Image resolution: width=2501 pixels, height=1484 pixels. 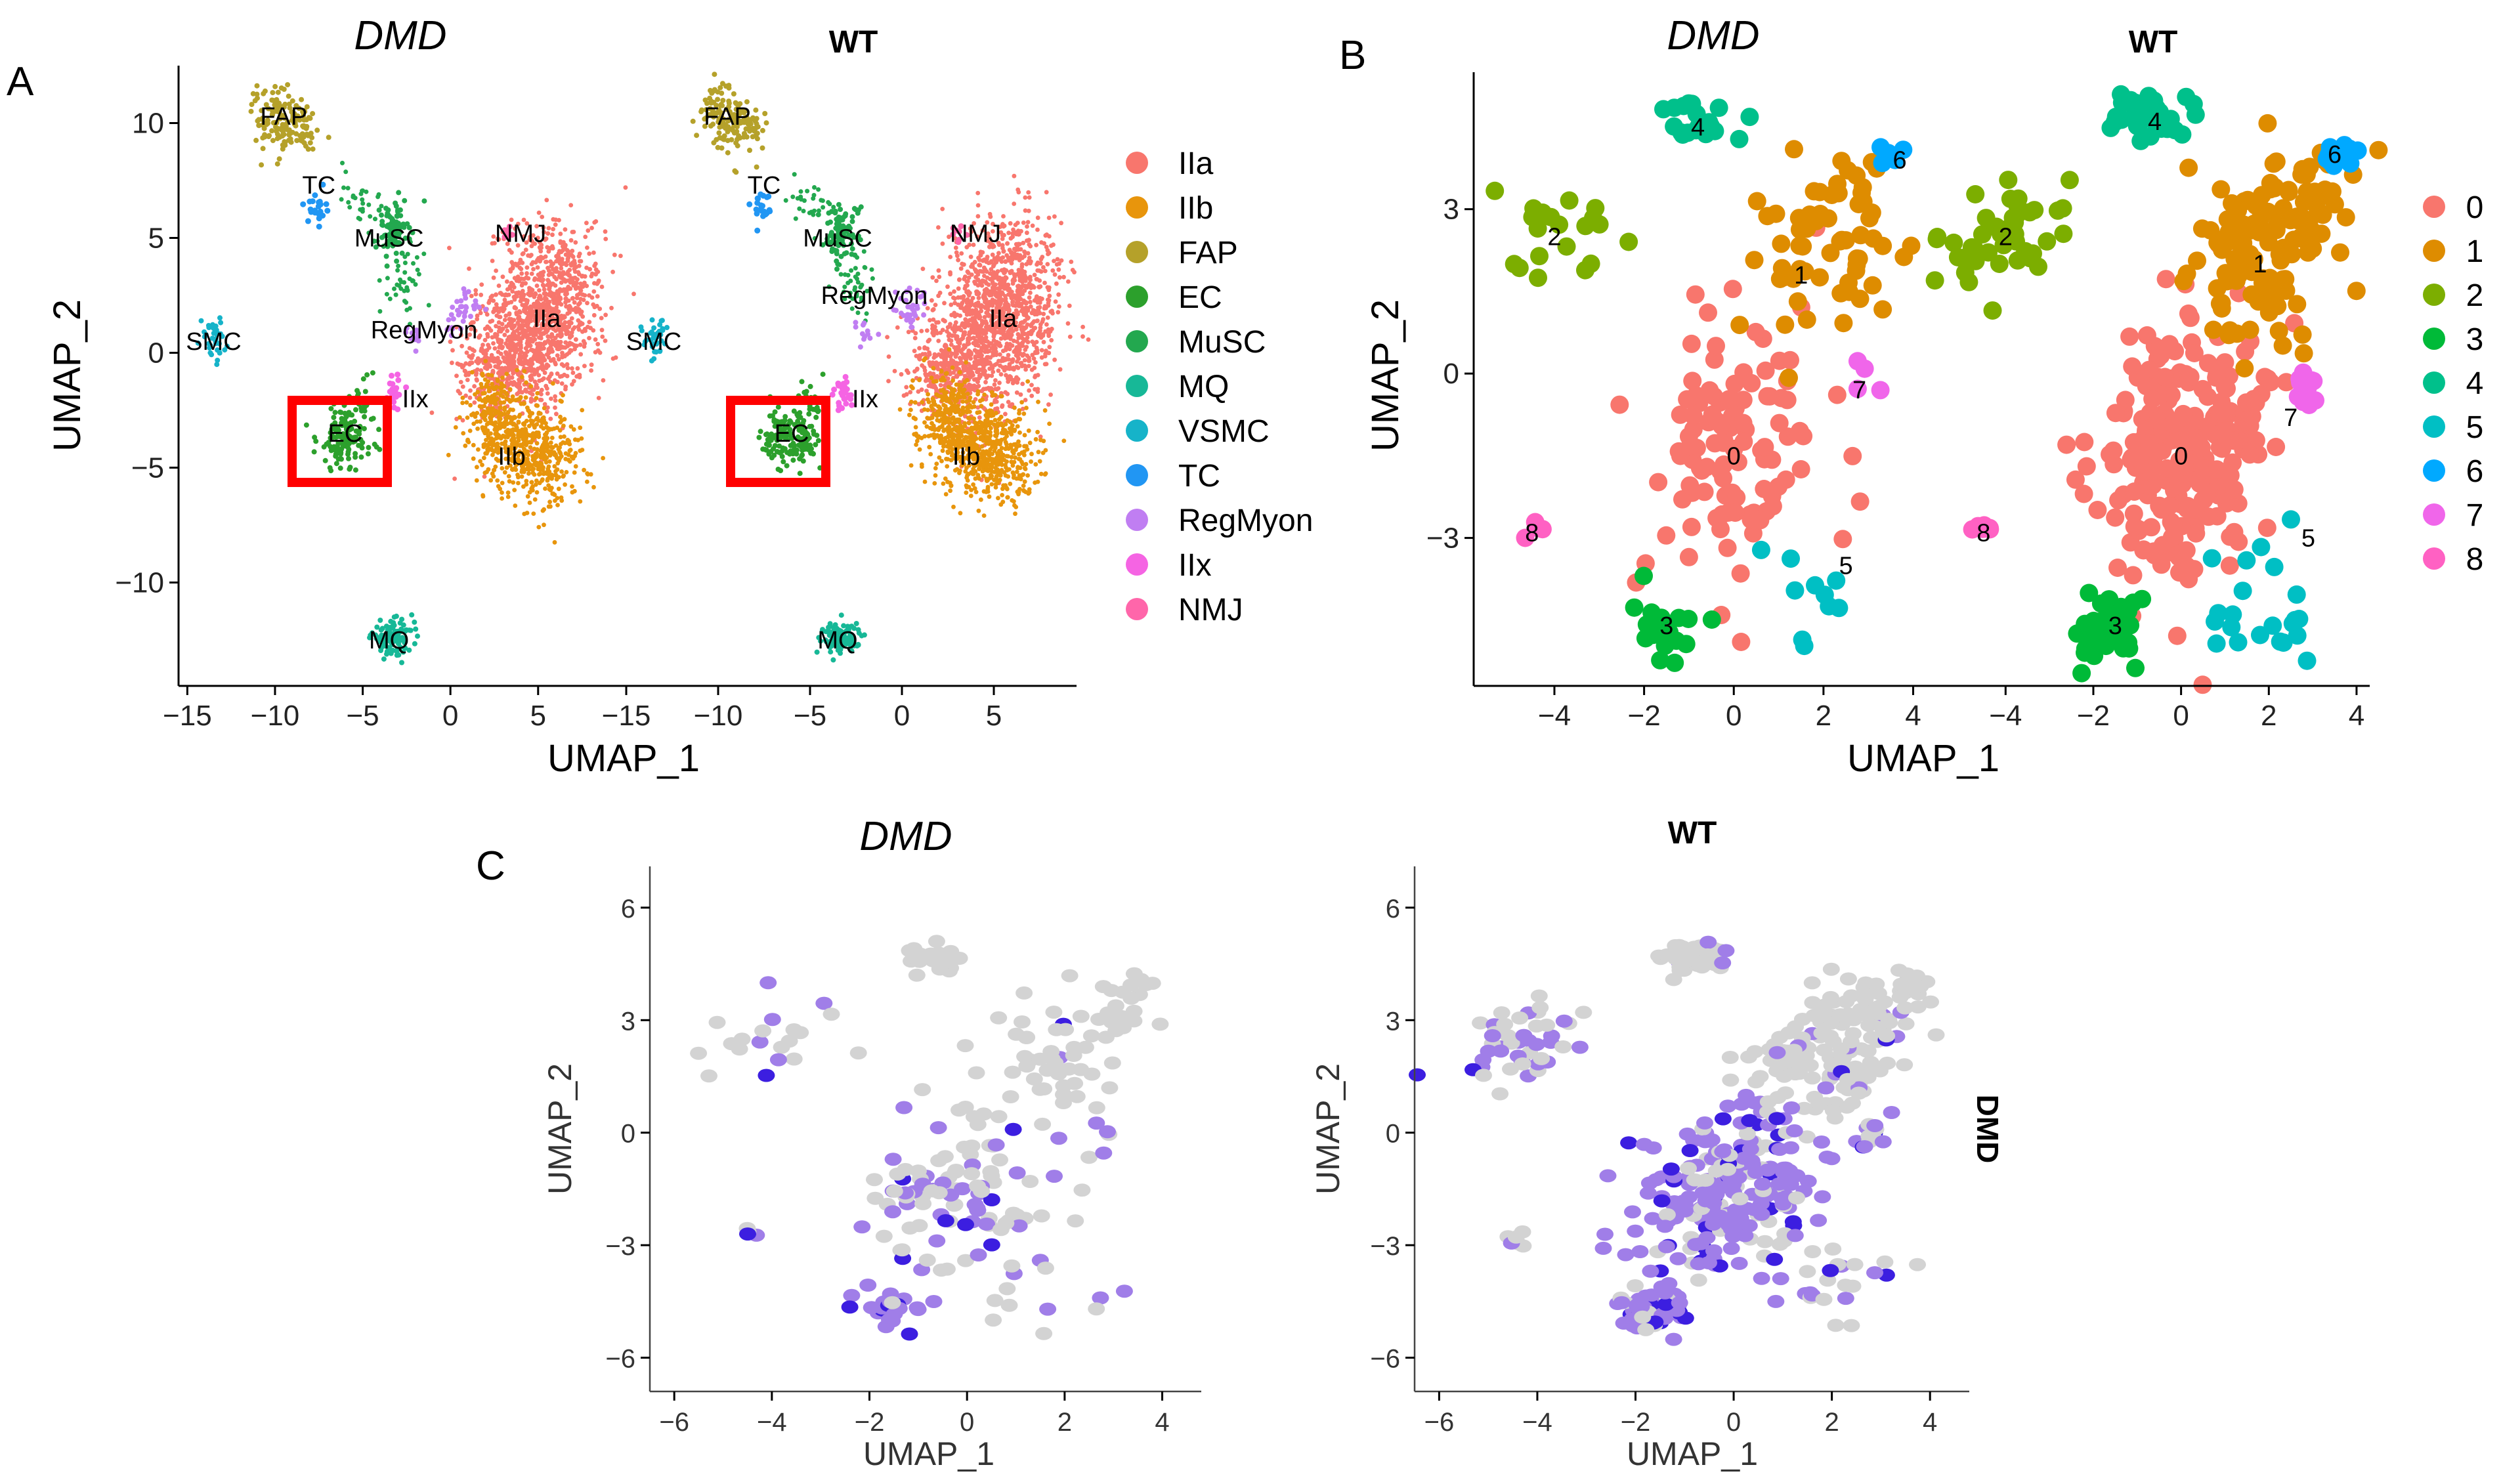 What do you see at coordinates (400, 35) in the screenshot?
I see `panel-a-dmd-title: DMD` at bounding box center [400, 35].